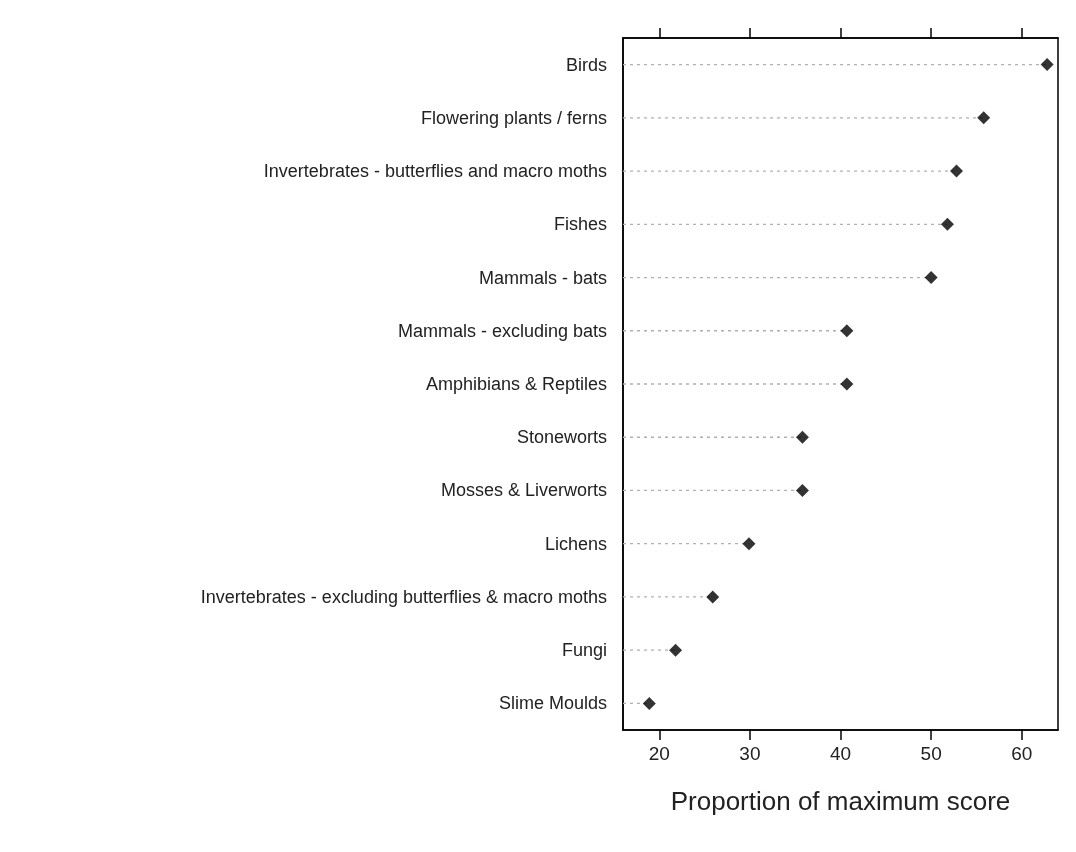 This screenshot has height=852, width=1076. Describe the element at coordinates (435, 171) in the screenshot. I see `y-tick-label: Invertebrates - butterflies and macro moths` at that location.